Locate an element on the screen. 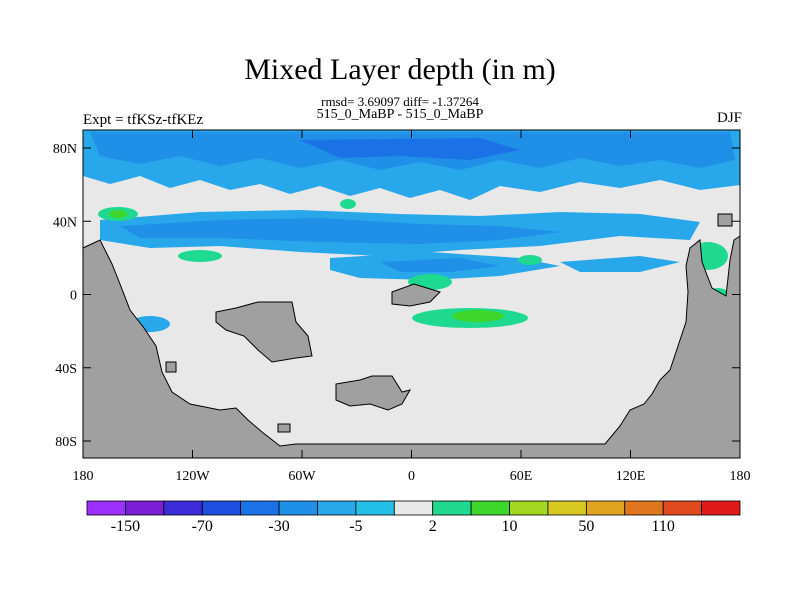 Image resolution: width=800 pixels, height=600 pixels. field-subtropic-core is located at coordinates (440, 265).